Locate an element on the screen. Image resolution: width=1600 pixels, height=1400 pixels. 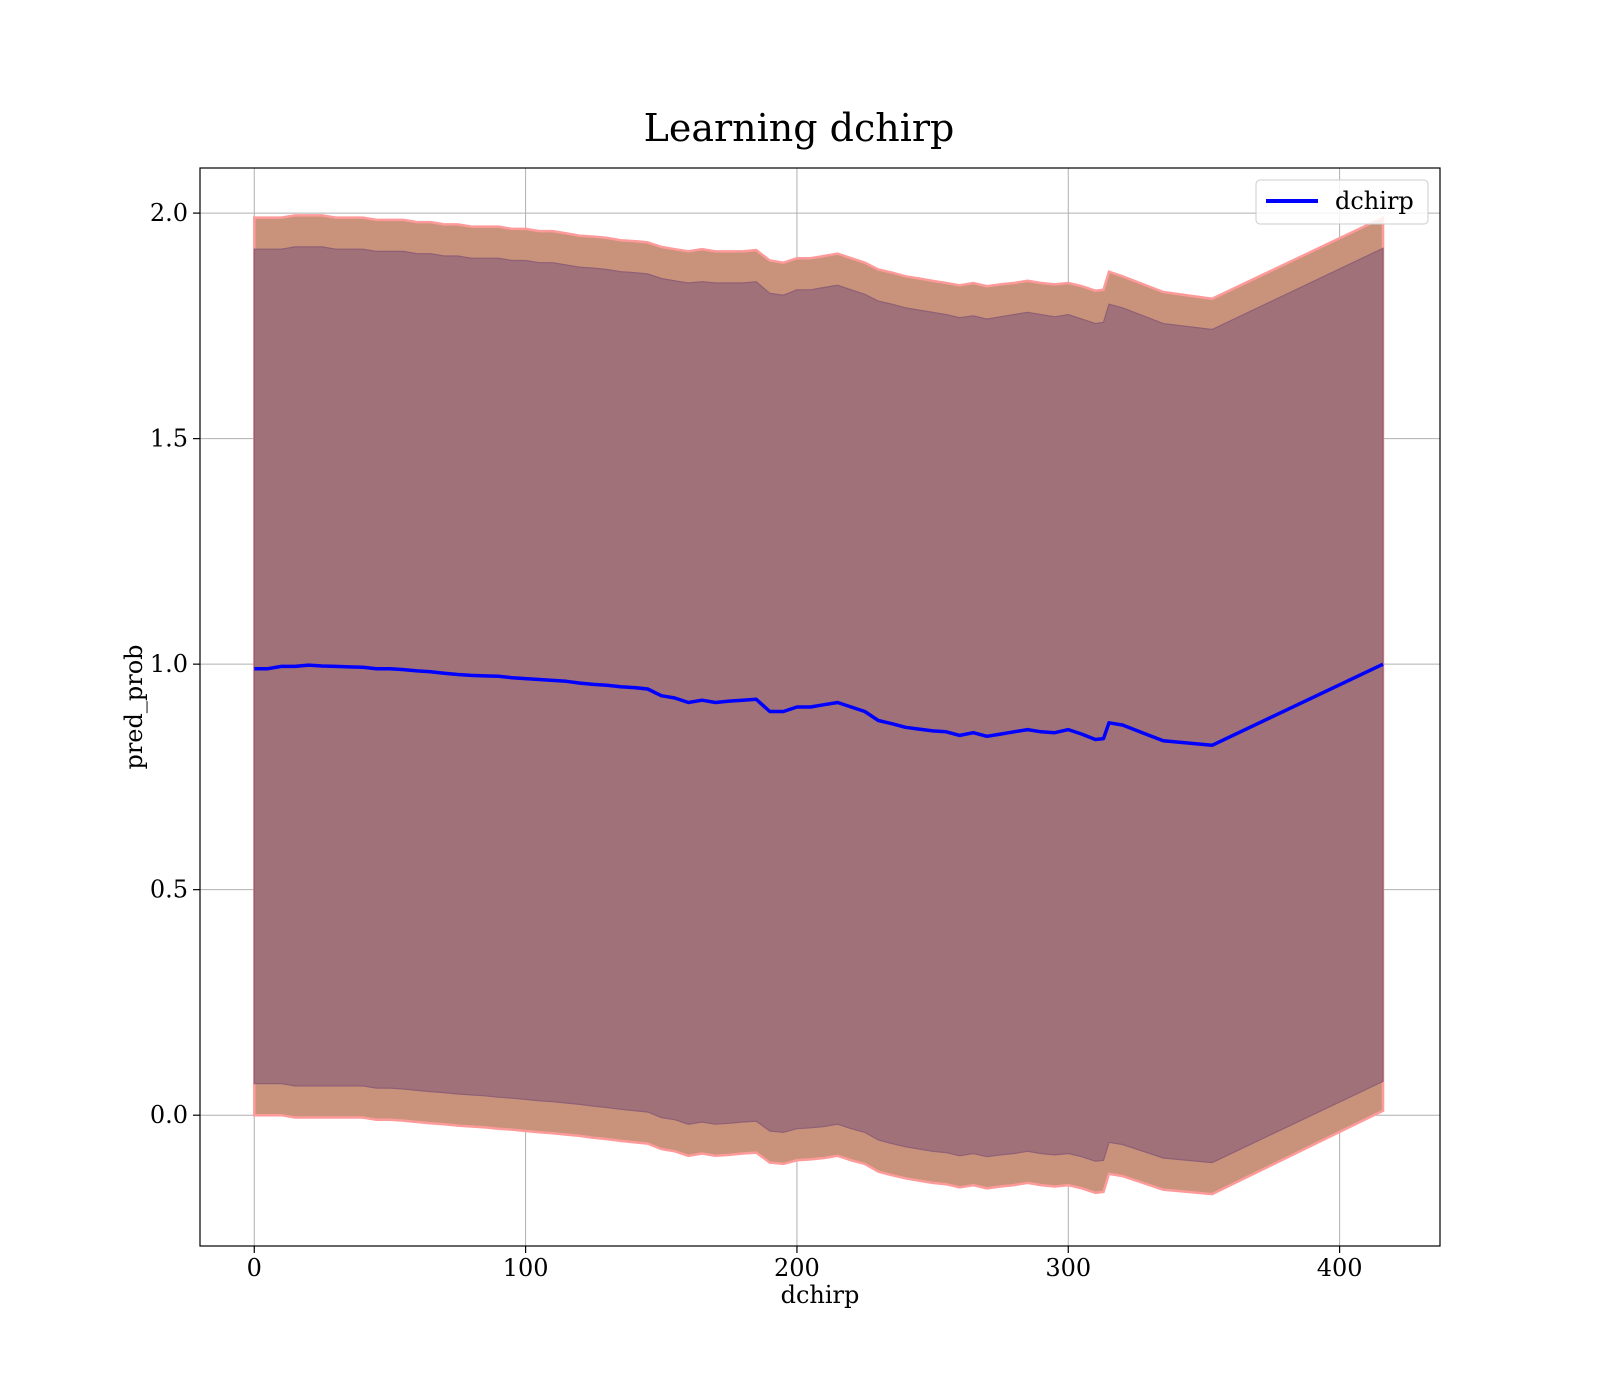
y-tick-label: 0.5 is located at coordinates (169, 890).